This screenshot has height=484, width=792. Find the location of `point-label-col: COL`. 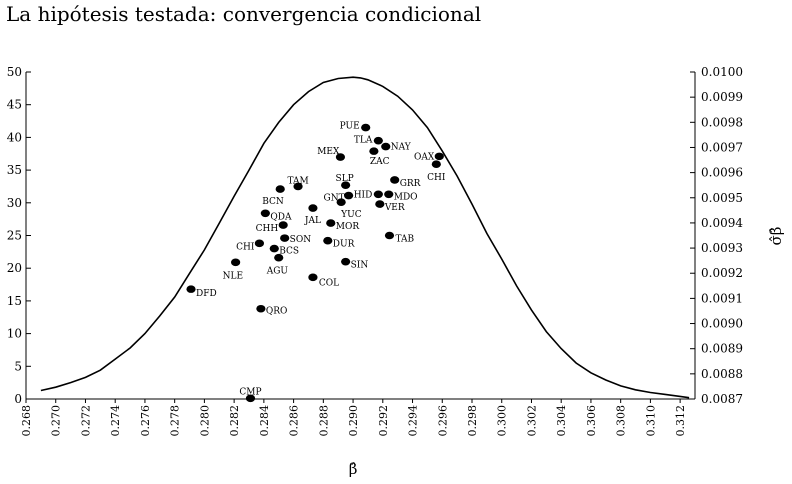

point-label-col: COL is located at coordinates (329, 283).